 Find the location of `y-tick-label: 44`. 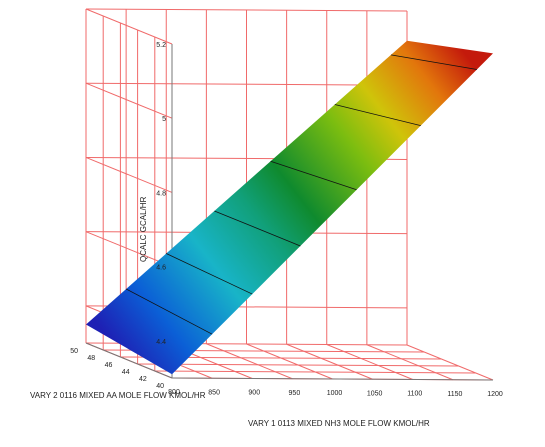

y-tick-label: 44 is located at coordinates (126, 372).